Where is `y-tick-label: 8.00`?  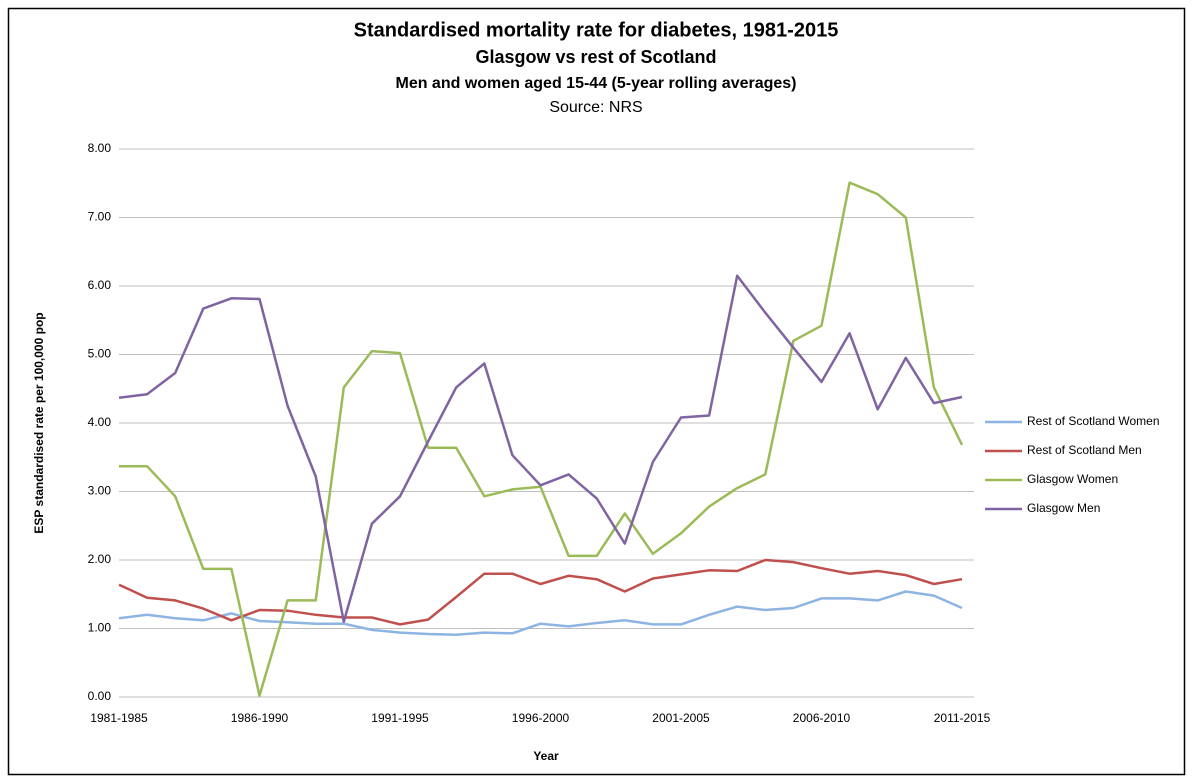
y-tick-label: 8.00 is located at coordinates (100, 148).